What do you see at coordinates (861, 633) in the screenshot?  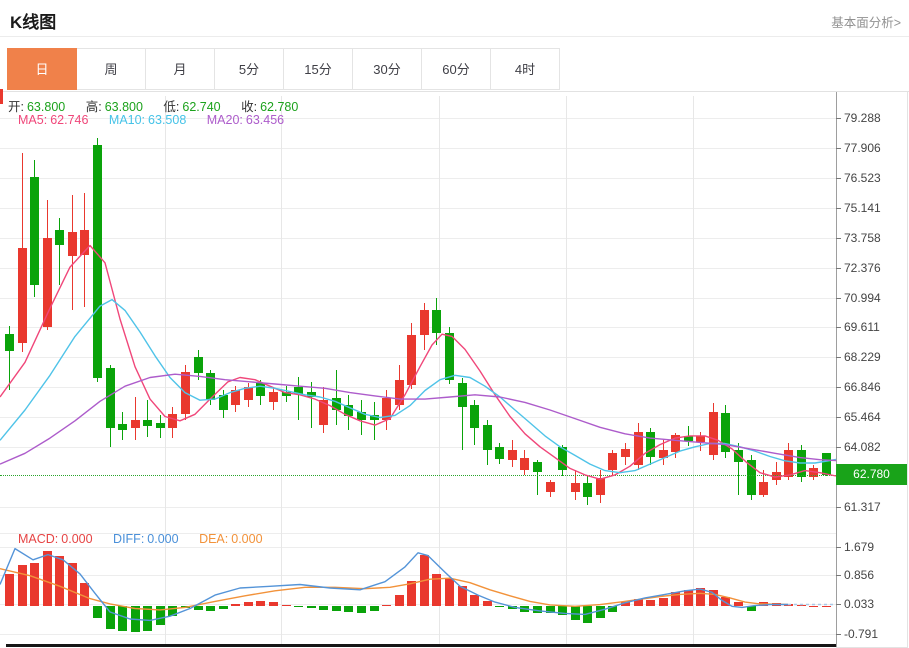 I see `macd-axis-label: -0.791` at bounding box center [861, 633].